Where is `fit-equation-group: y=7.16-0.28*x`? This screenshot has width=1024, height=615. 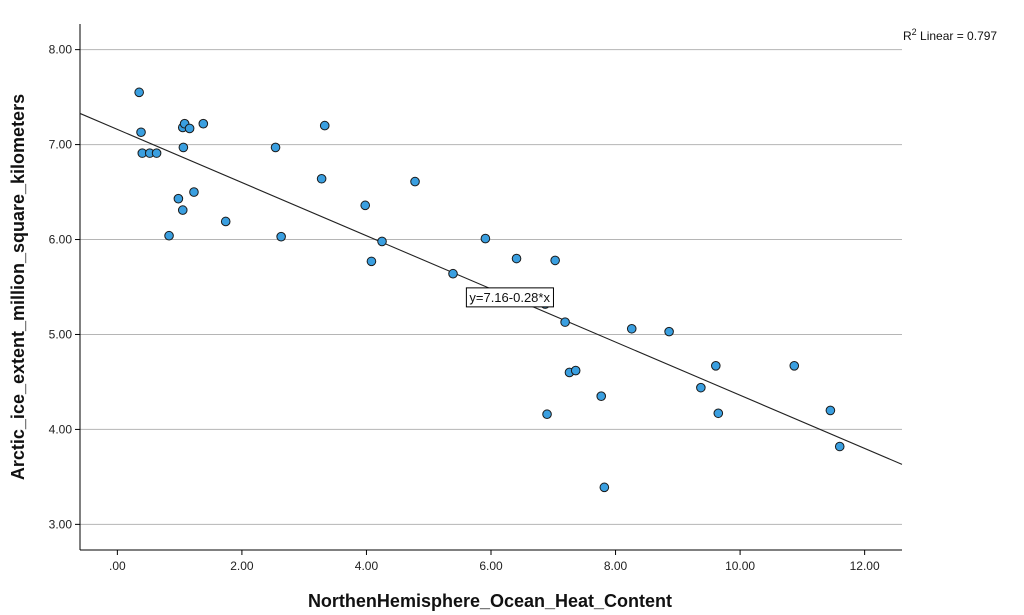 fit-equation-group: y=7.16-0.28*x is located at coordinates (509, 297).